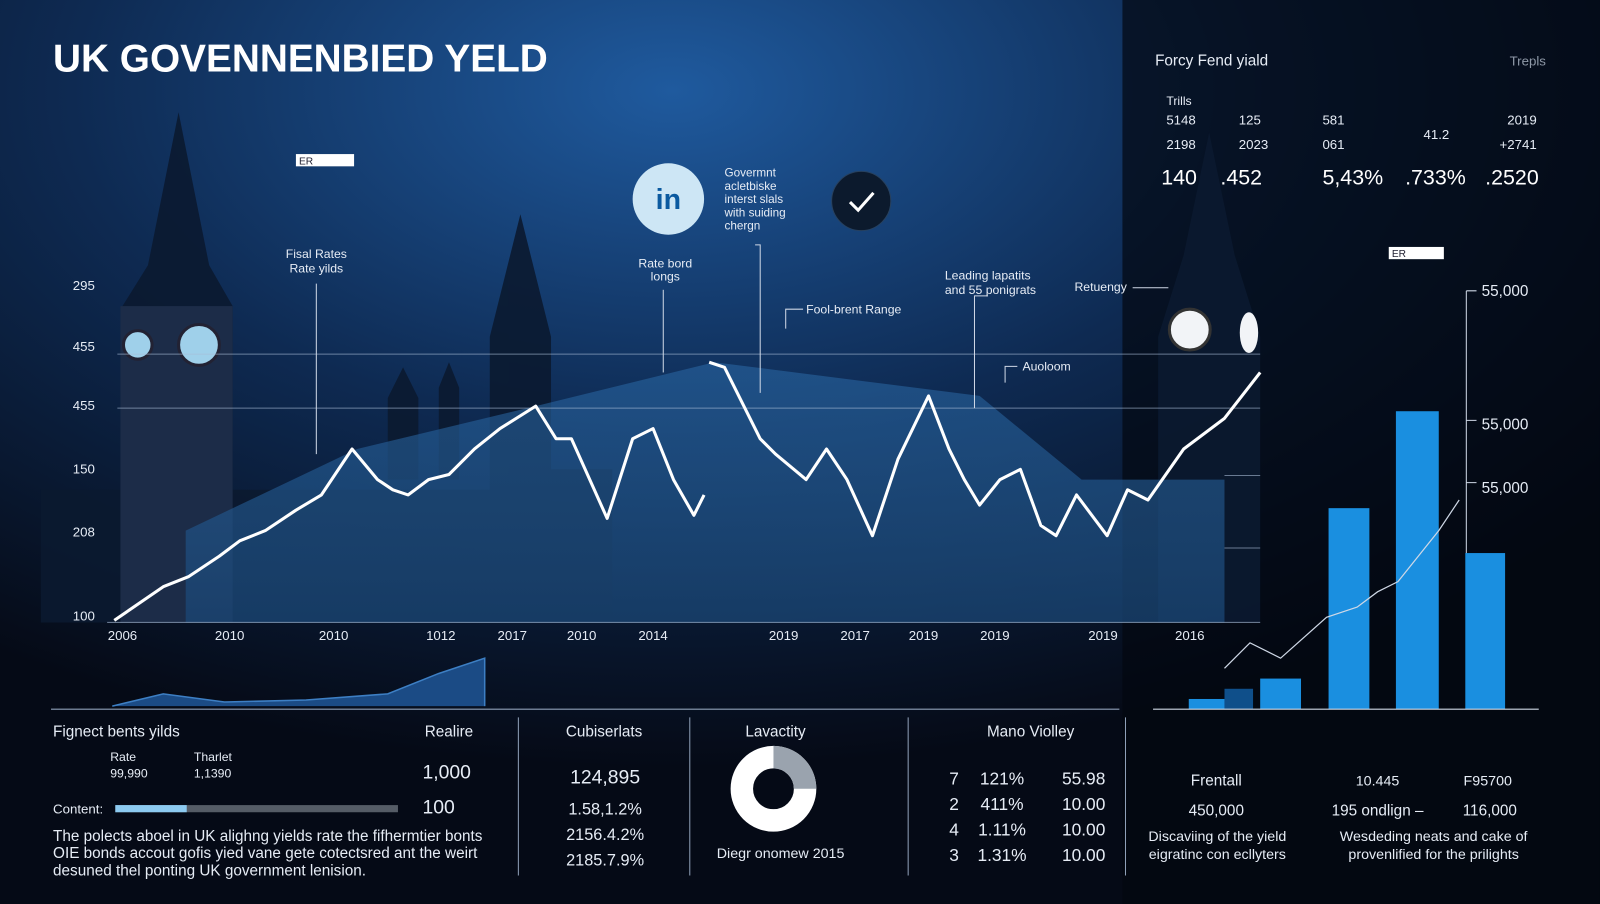 This screenshot has height=904, width=1600. Describe the element at coordinates (753, 199) in the screenshot. I see `annotation: interst slals` at that location.